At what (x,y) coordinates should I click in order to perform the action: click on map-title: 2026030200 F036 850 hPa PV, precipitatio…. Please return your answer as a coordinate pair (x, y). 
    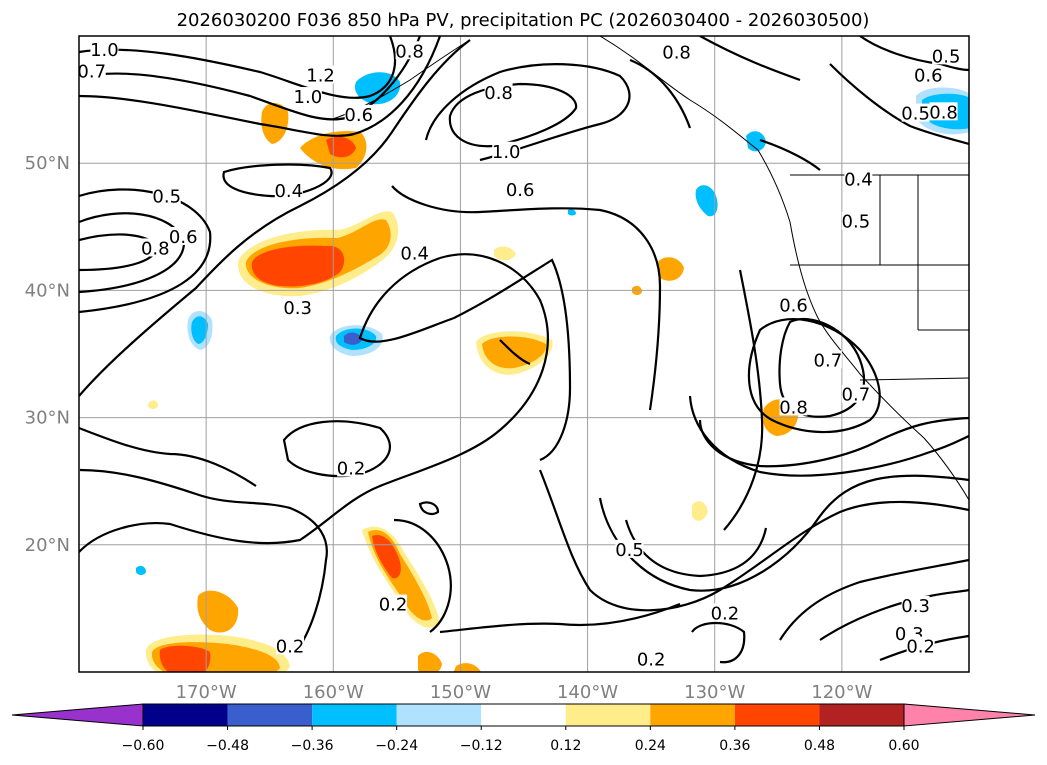
    Looking at the image, I should click on (523, 20).